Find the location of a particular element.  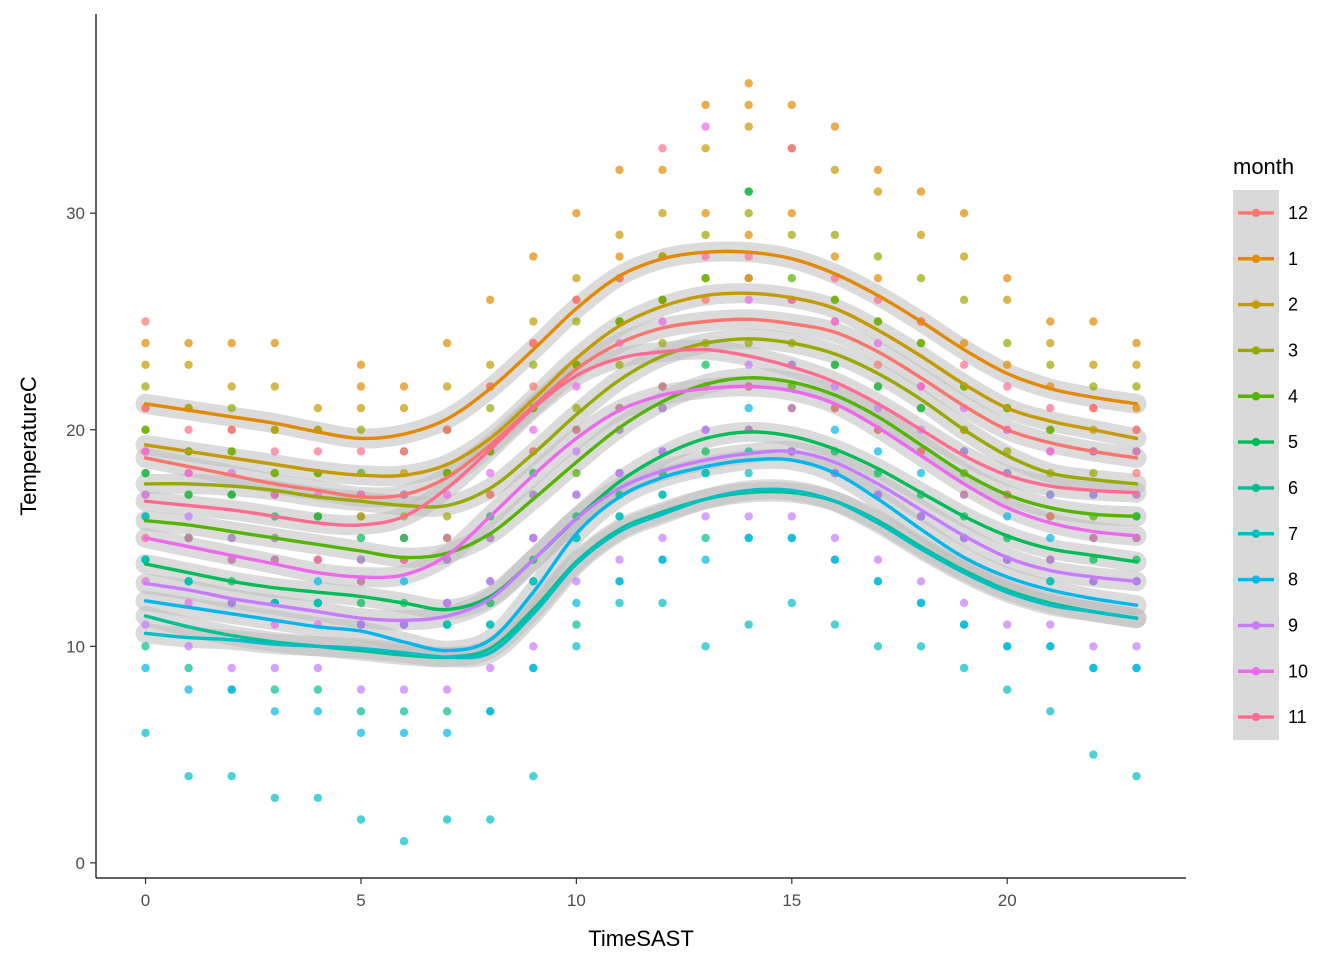

legend-label-5: 5 is located at coordinates (1293, 442).